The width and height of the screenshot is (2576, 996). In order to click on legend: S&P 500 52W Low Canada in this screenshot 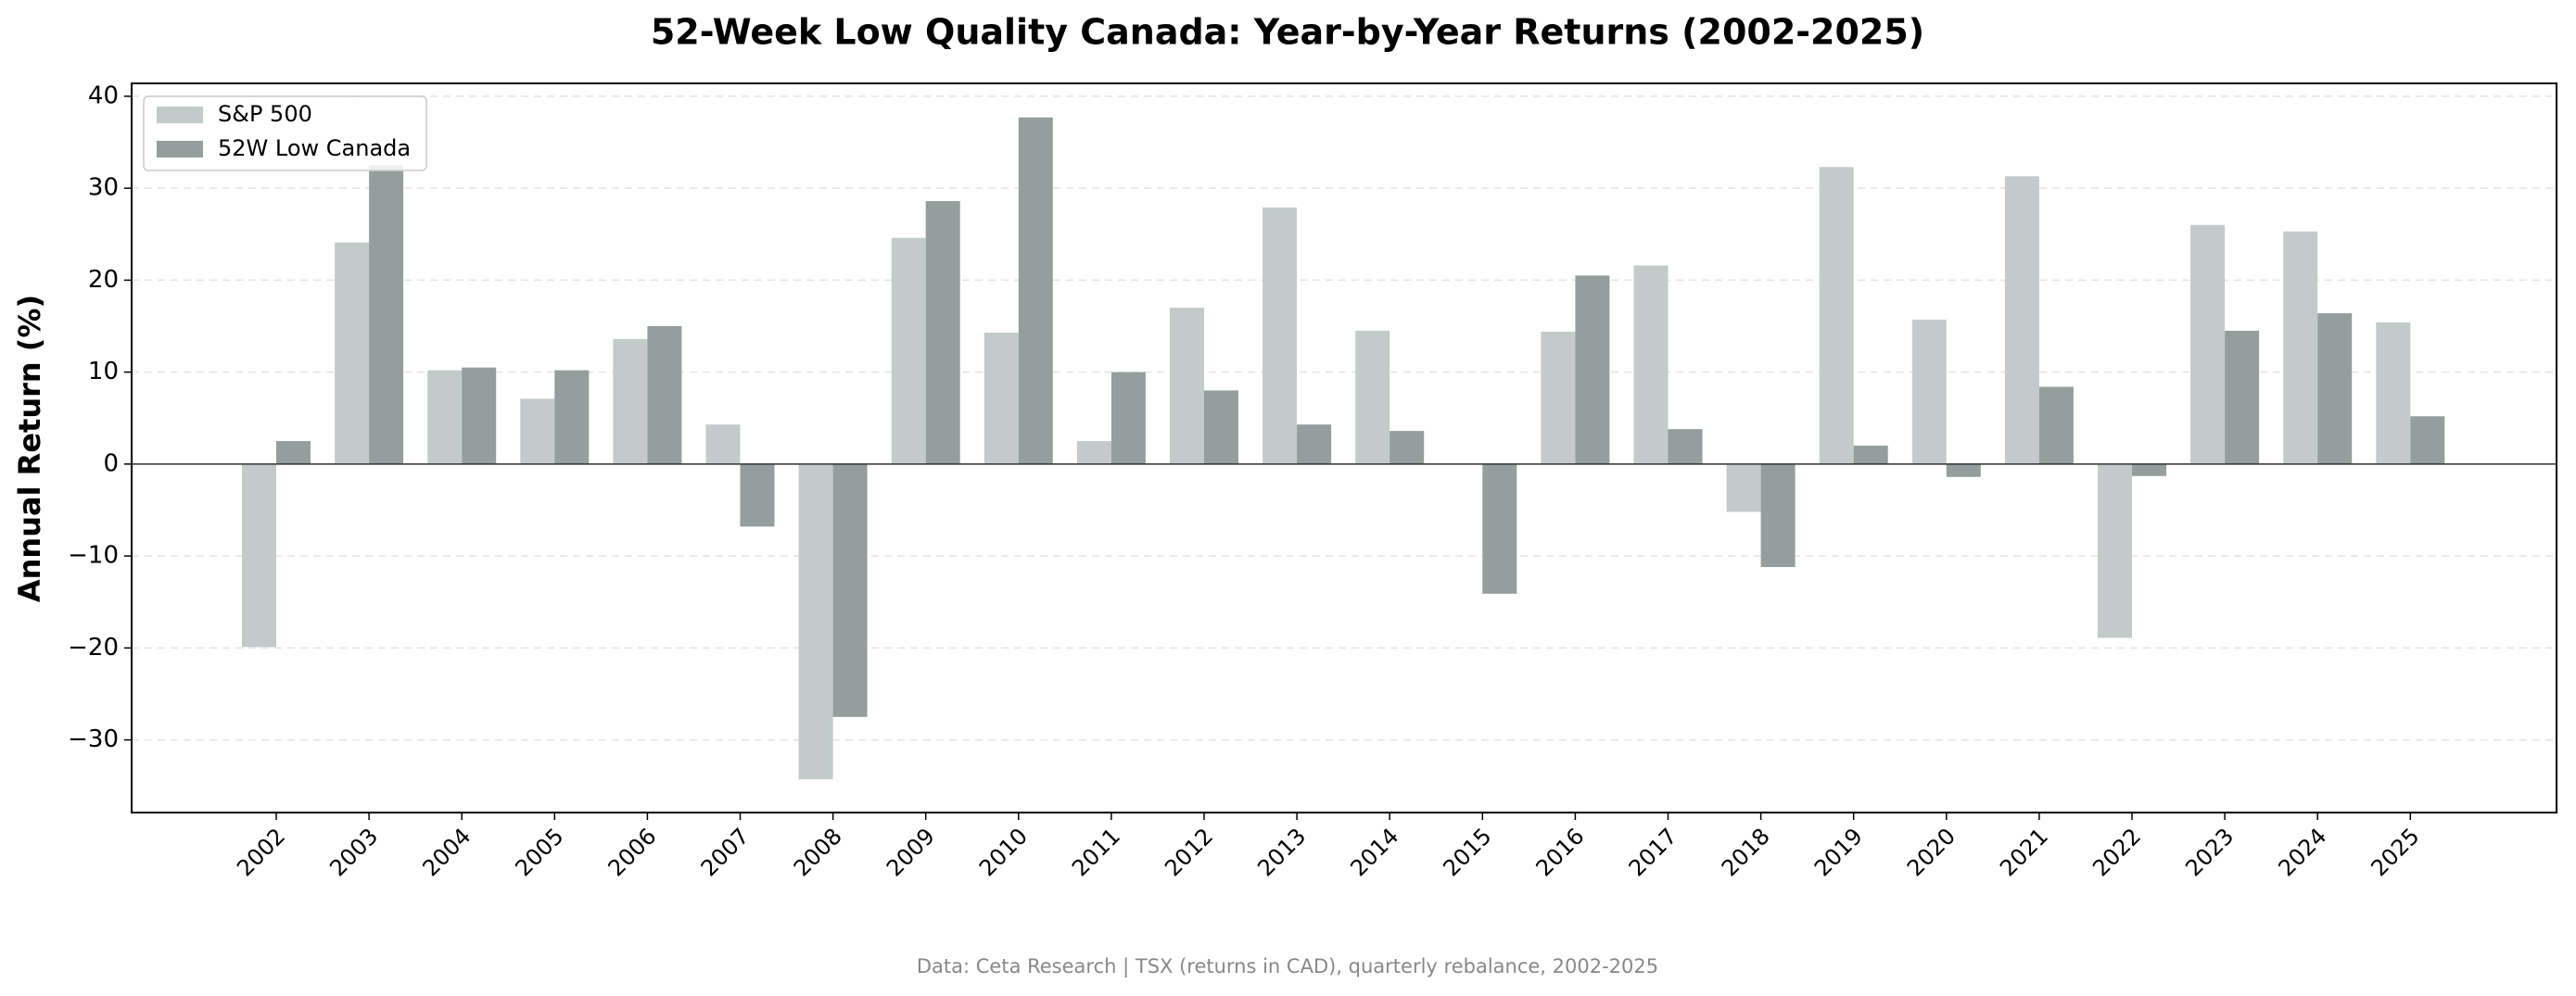, I will do `click(285, 133)`.